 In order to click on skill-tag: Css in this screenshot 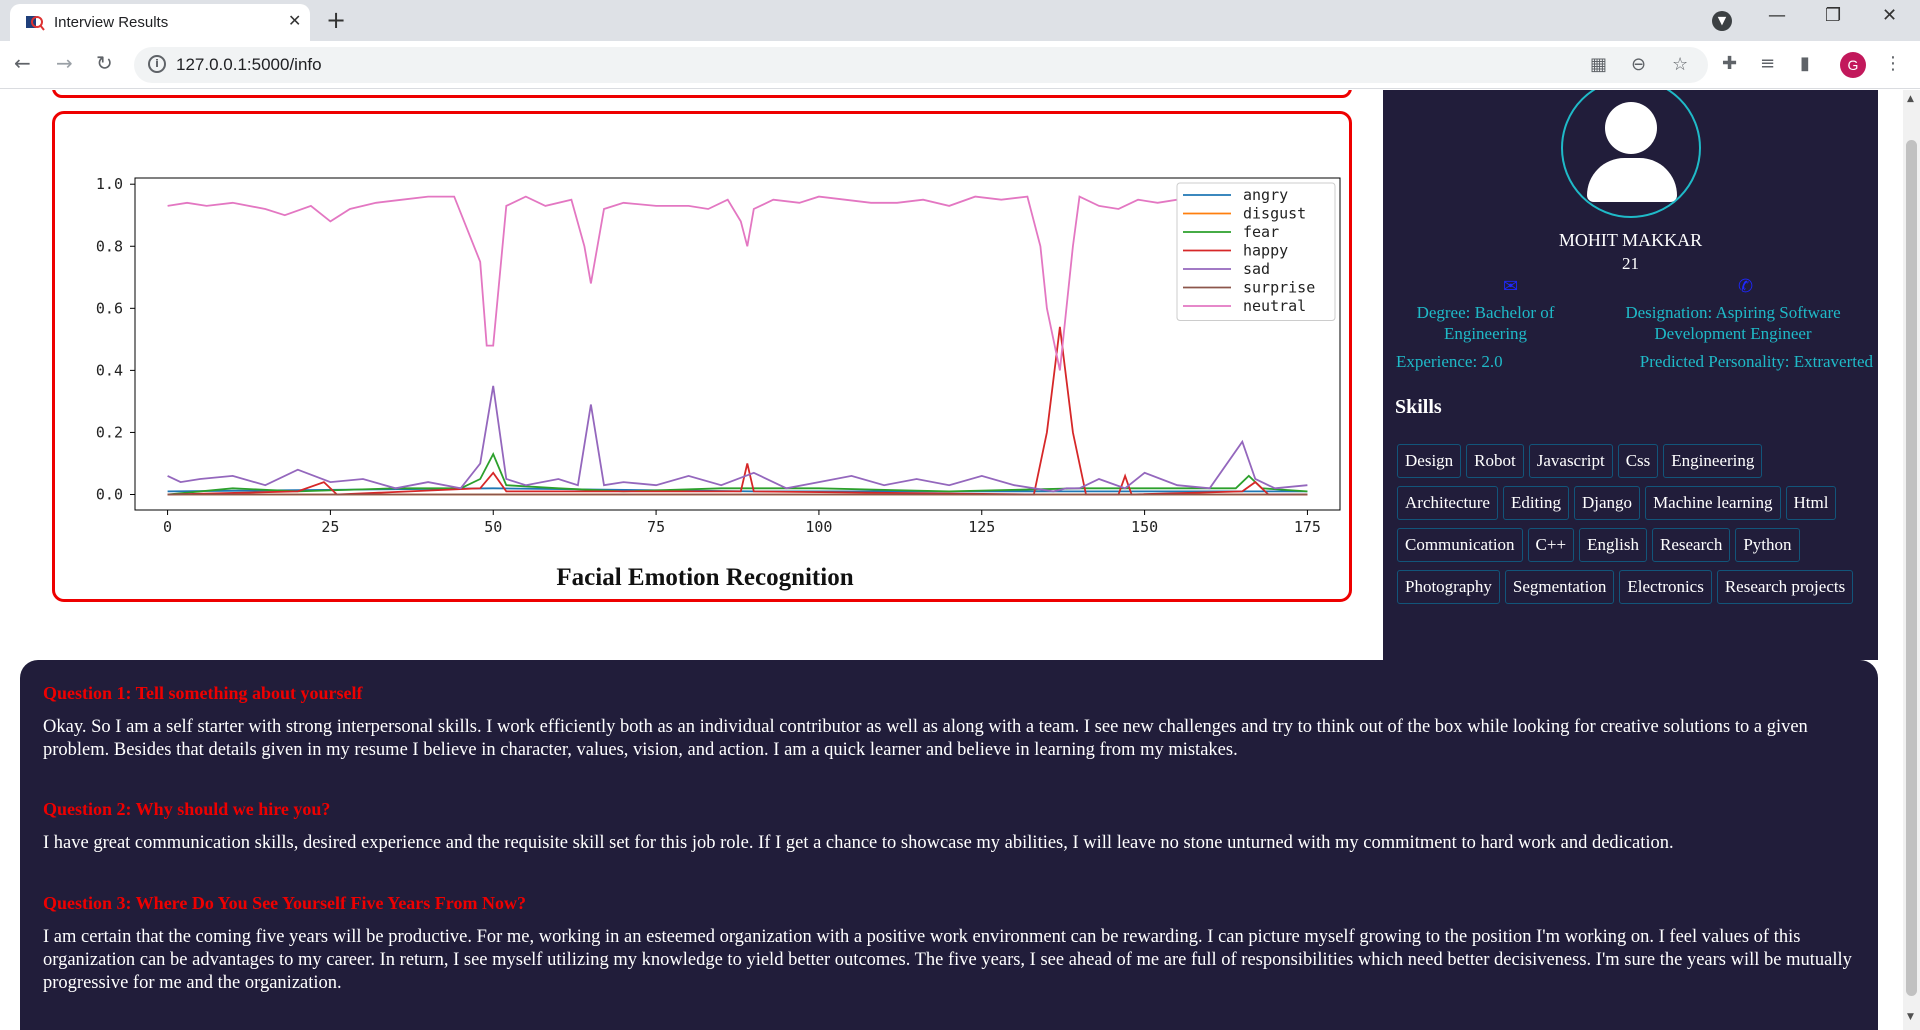, I will do `click(1638, 461)`.